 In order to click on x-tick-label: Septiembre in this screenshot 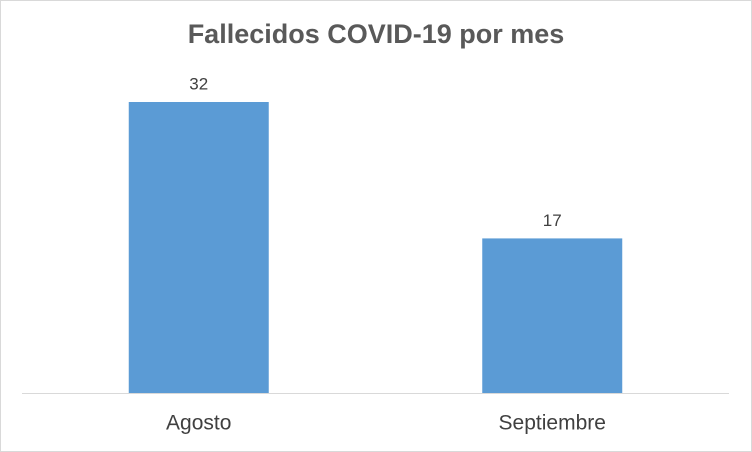, I will do `click(552, 423)`.